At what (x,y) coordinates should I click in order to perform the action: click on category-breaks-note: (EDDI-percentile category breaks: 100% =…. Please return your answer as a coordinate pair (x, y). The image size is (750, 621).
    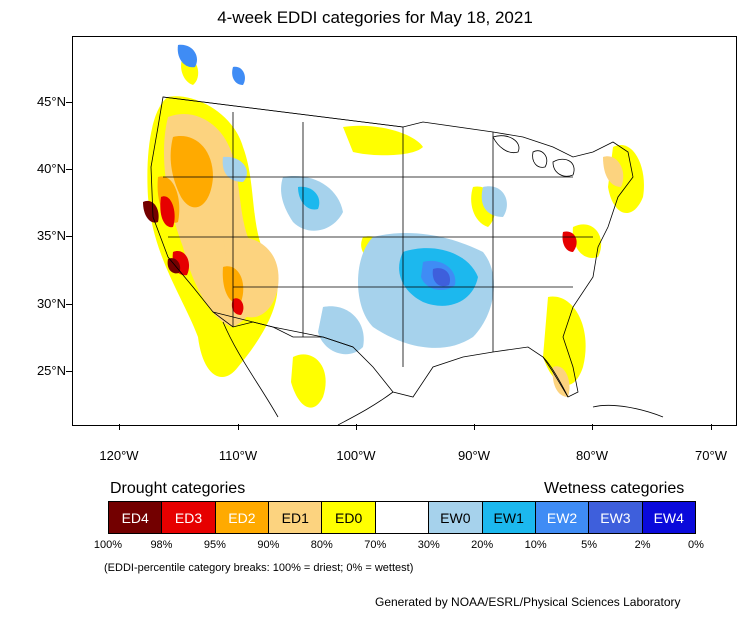
    Looking at the image, I should click on (259, 568).